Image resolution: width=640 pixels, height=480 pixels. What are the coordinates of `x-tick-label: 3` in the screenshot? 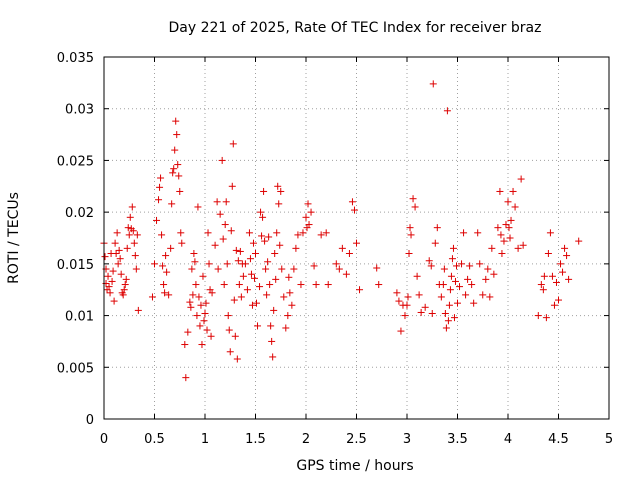 It's located at (407, 439).